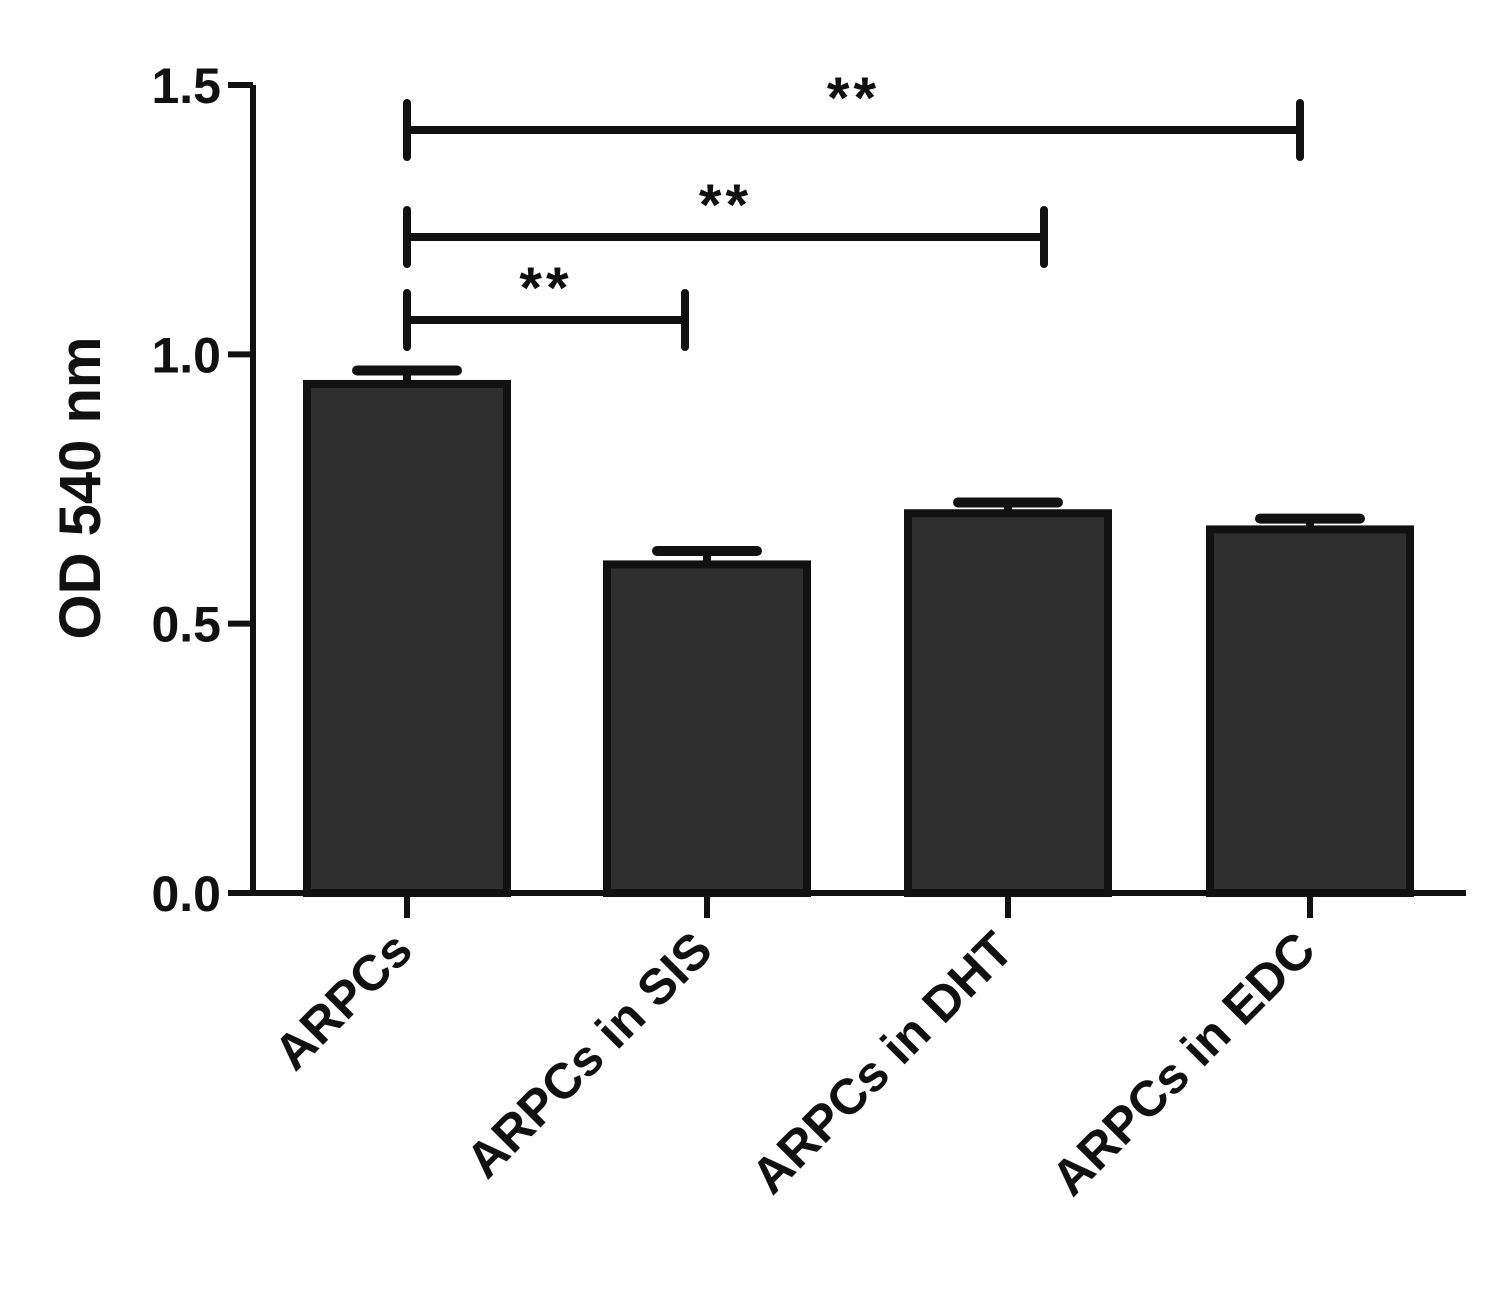  Describe the element at coordinates (80, 488) in the screenshot. I see `y-axis-title: OD 540 nm` at that location.